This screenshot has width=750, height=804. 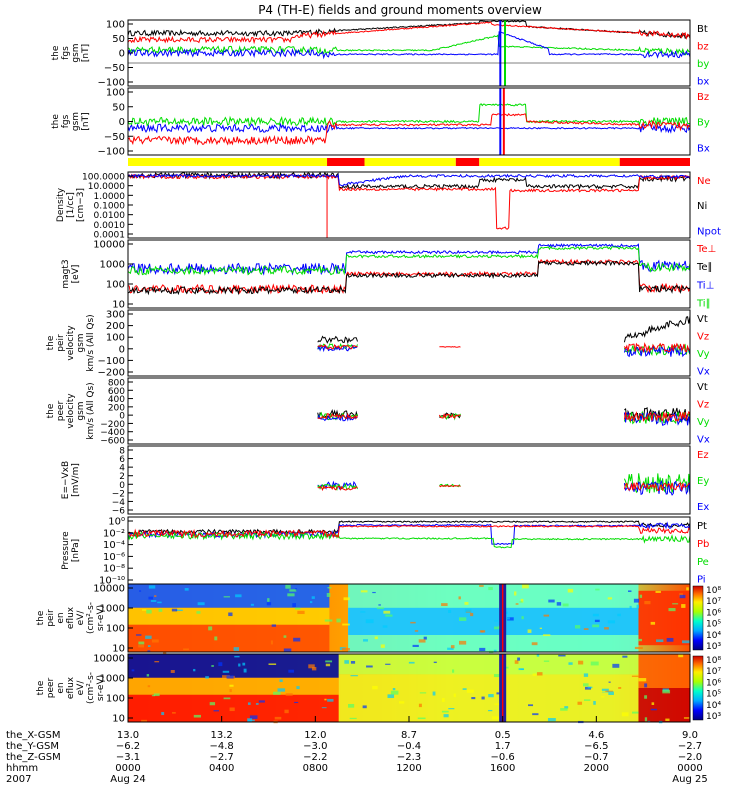 I want to click on y-axis-label-line: [cm−3], so click(x=81, y=205).